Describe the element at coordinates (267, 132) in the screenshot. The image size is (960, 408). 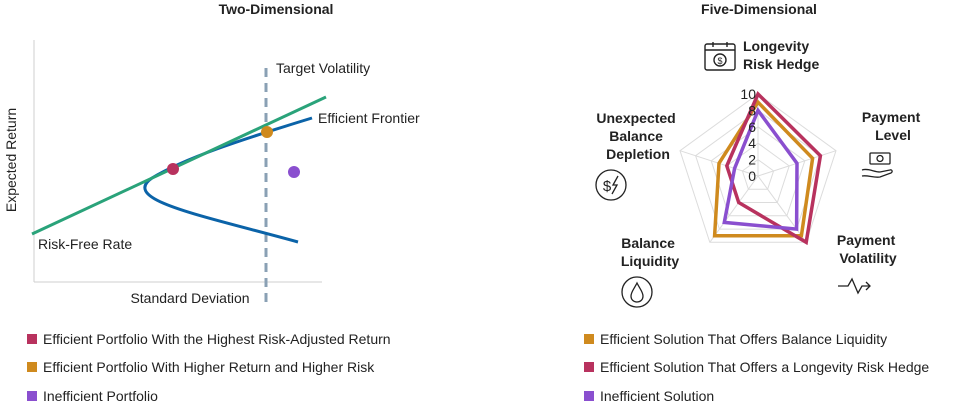
I see `higher-return-point` at that location.